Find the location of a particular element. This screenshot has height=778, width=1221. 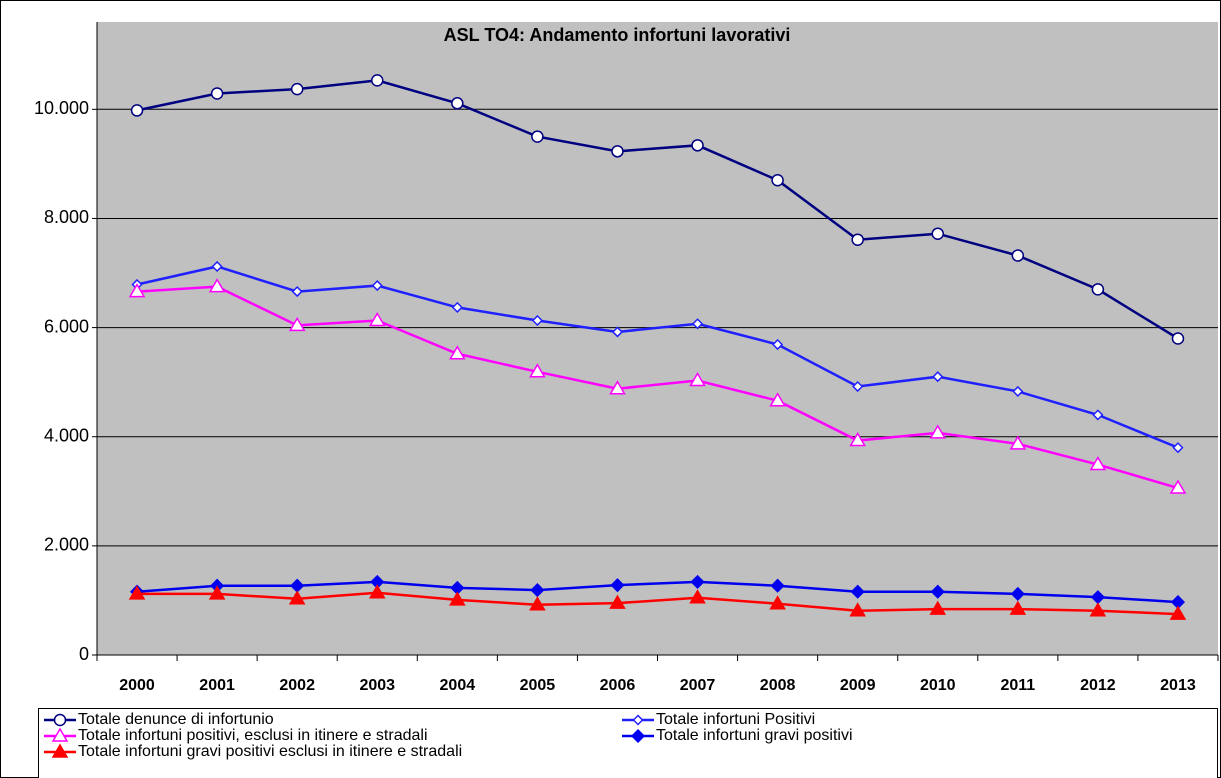

y-tick-label: 10.000 is located at coordinates (61, 108).